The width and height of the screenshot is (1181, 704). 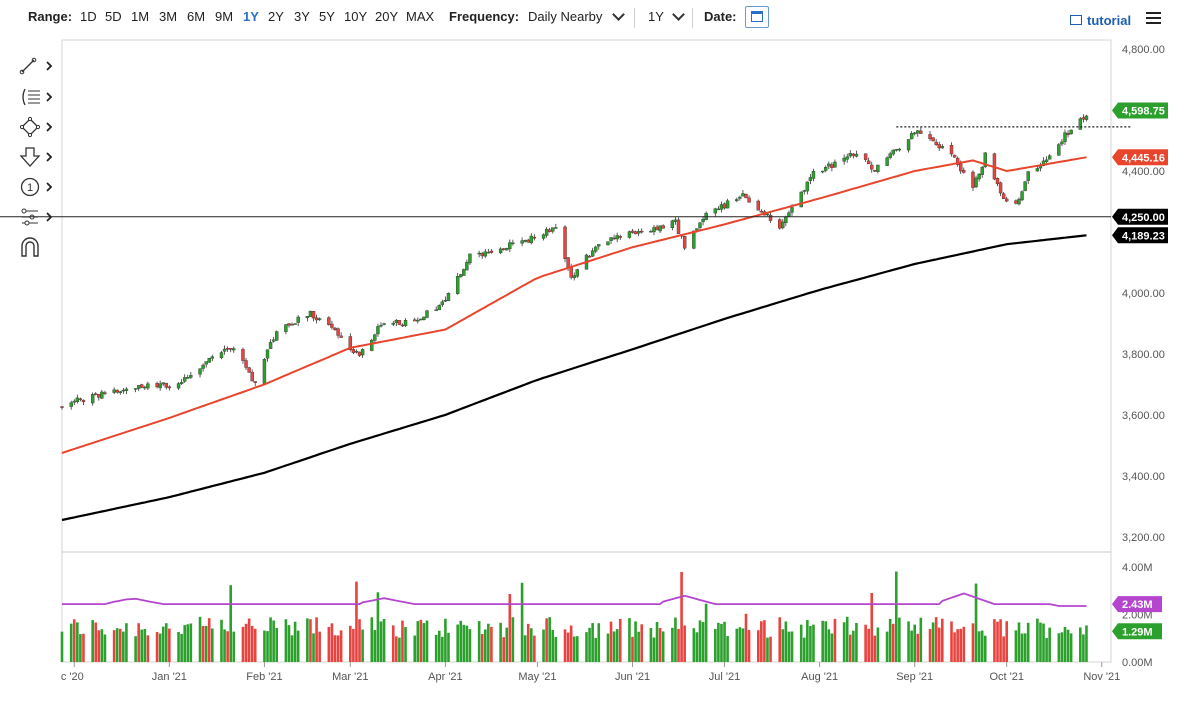 I want to click on range-3m: 3M, so click(x=168, y=16).